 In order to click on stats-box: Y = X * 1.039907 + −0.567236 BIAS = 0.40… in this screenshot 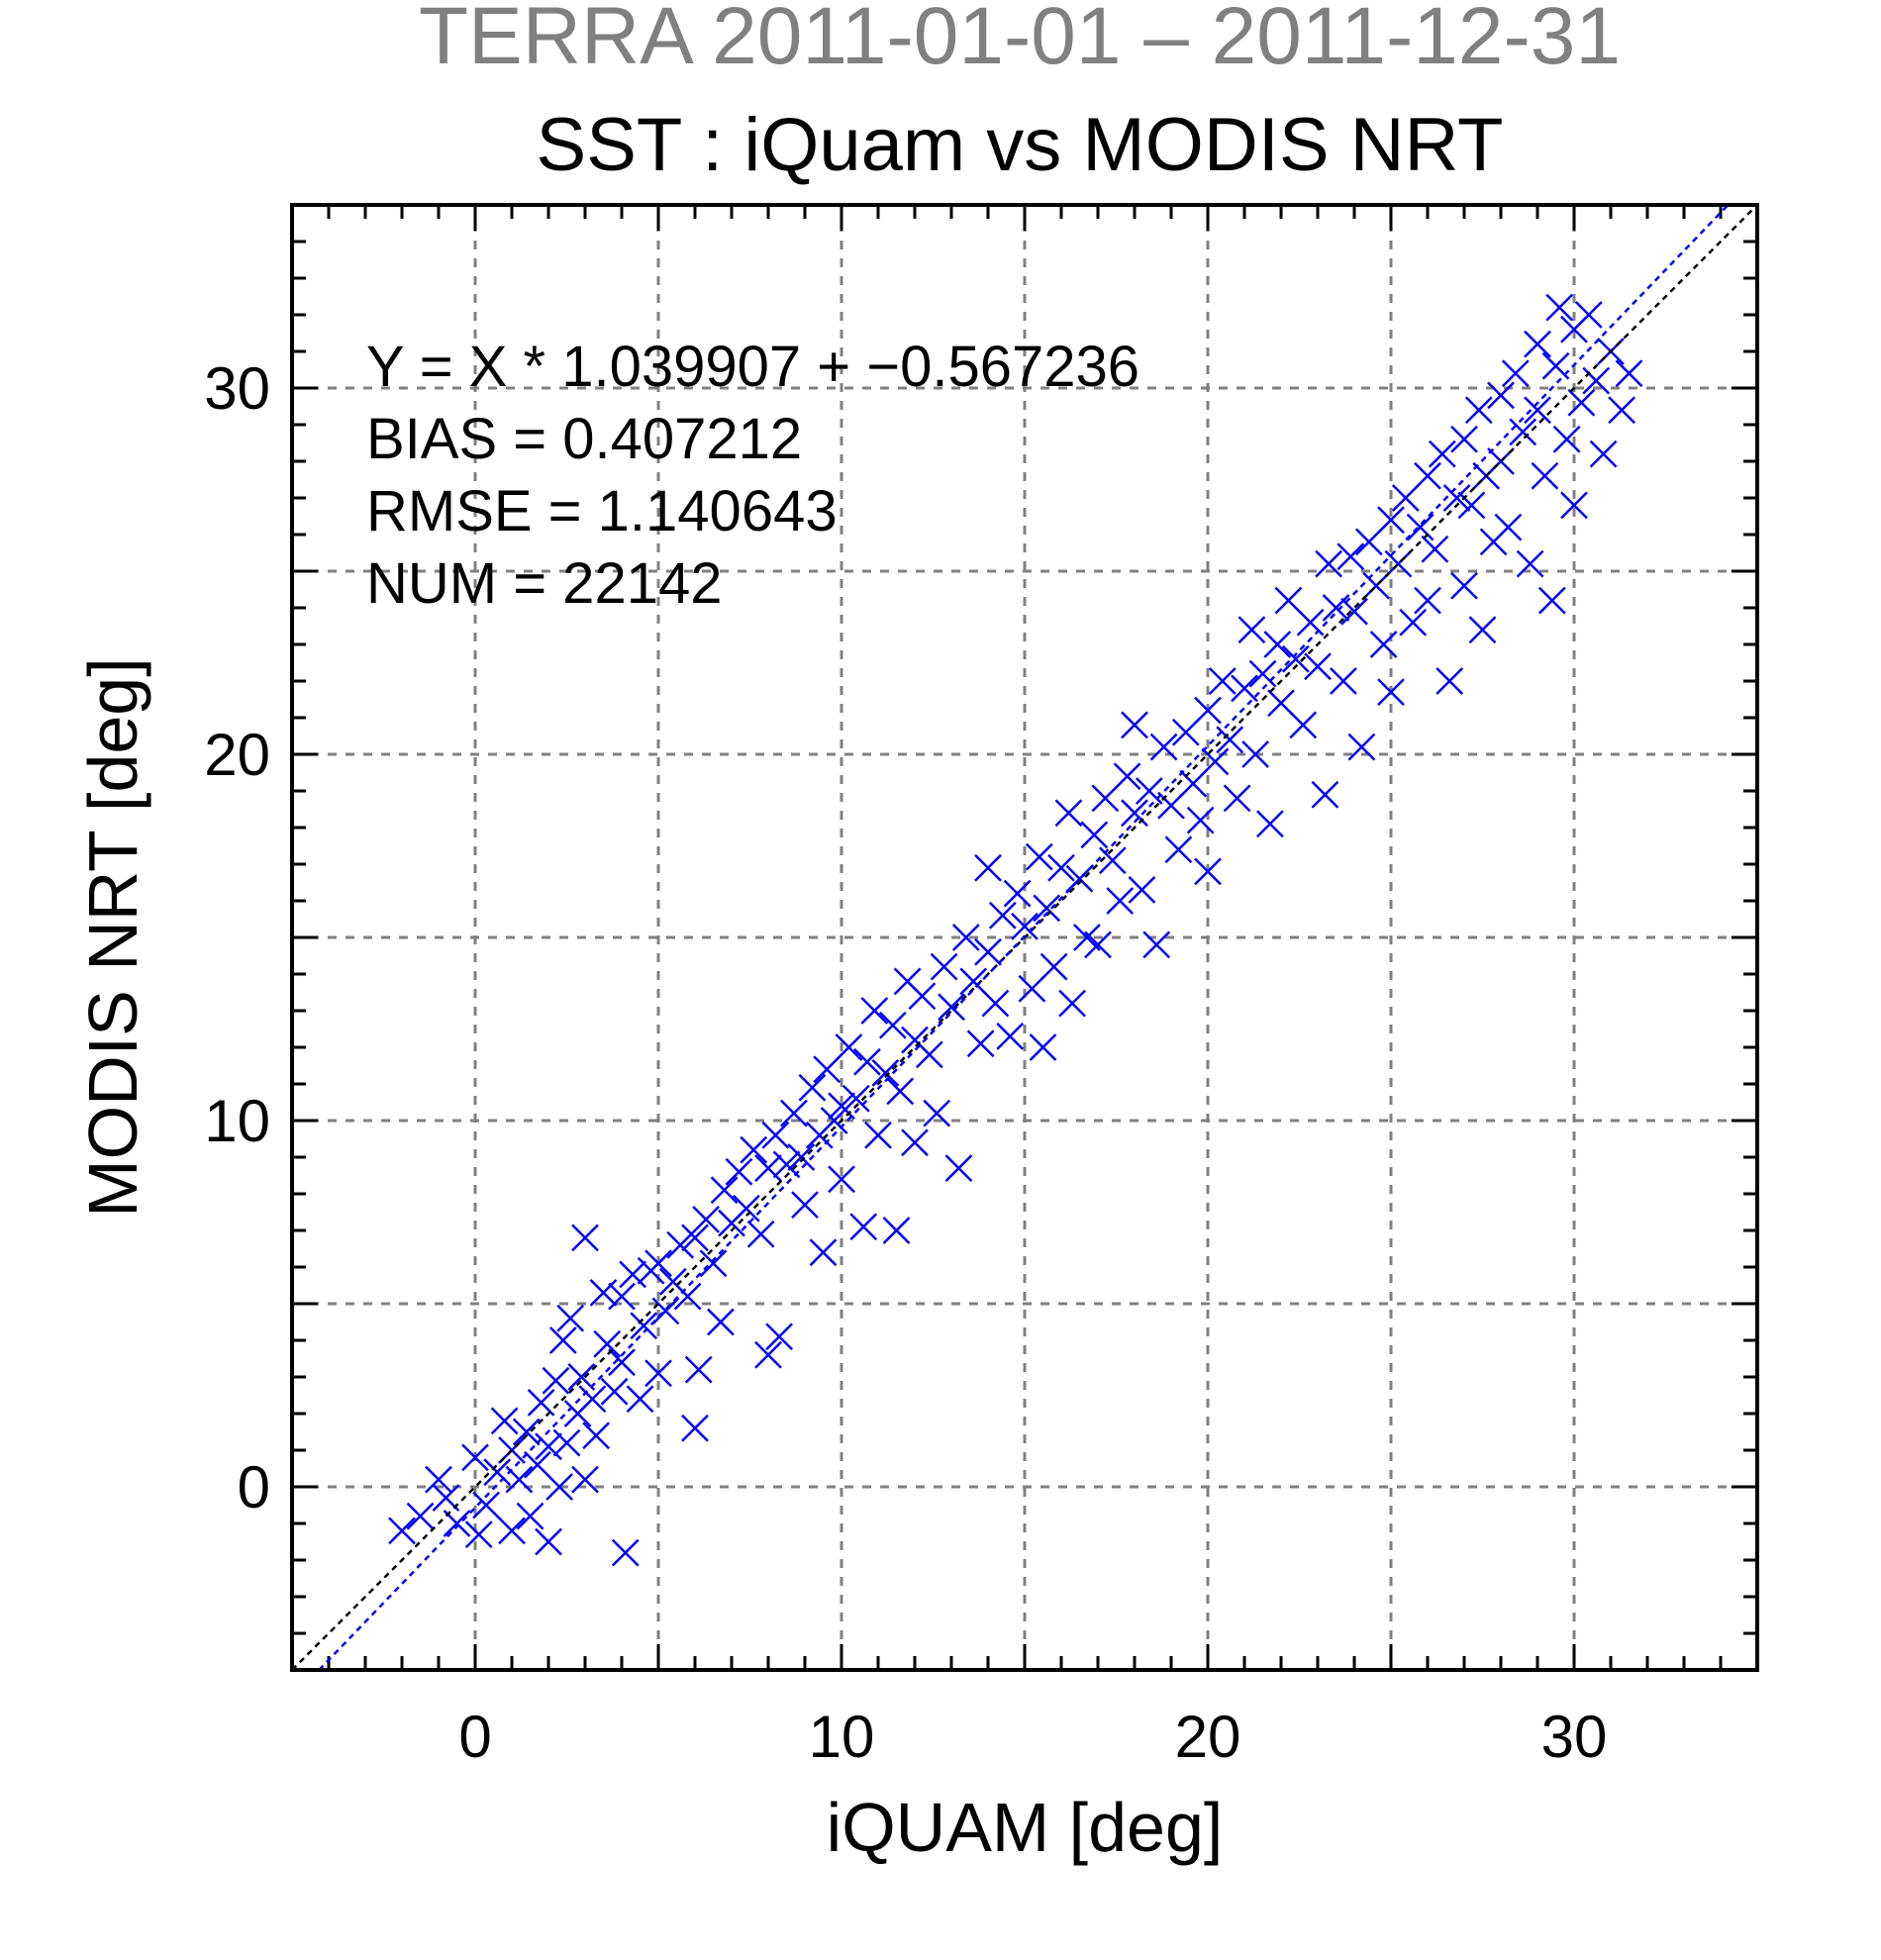, I will do `click(752, 475)`.